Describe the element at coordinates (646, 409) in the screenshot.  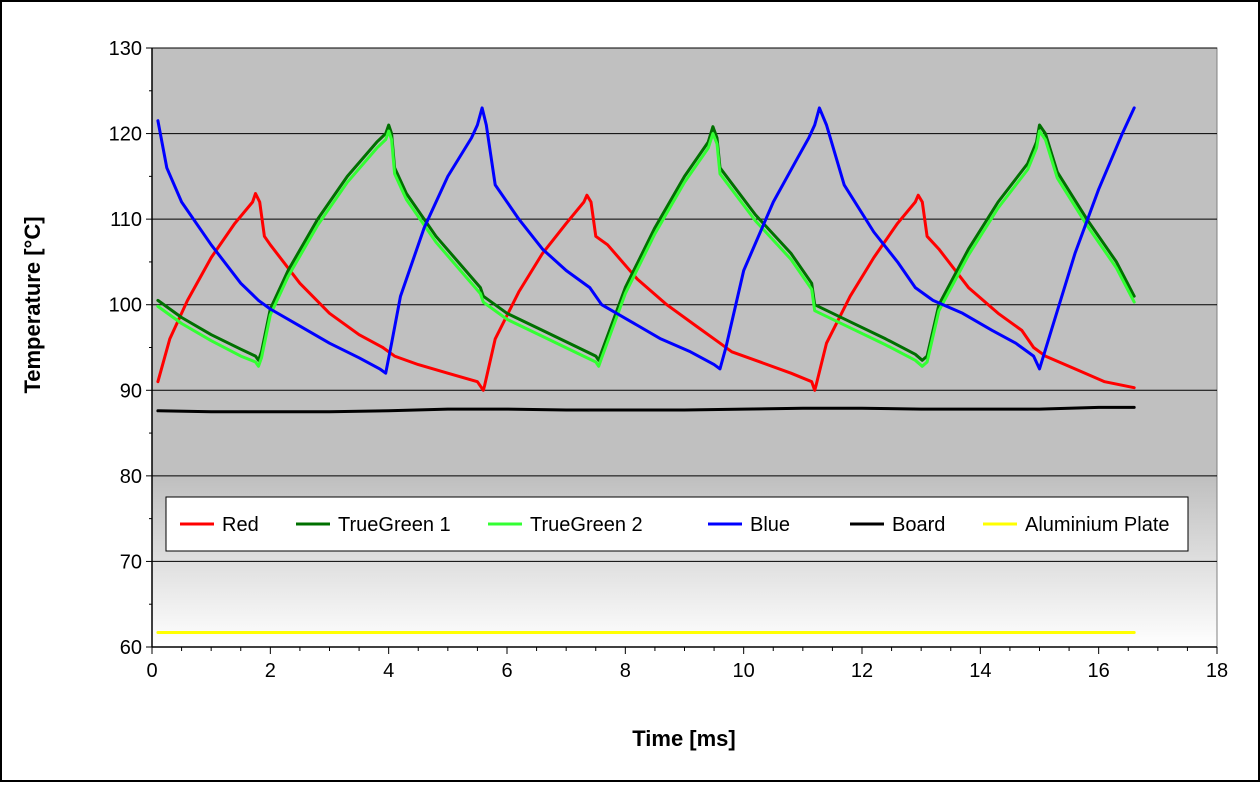
I see `series-line-board` at that location.